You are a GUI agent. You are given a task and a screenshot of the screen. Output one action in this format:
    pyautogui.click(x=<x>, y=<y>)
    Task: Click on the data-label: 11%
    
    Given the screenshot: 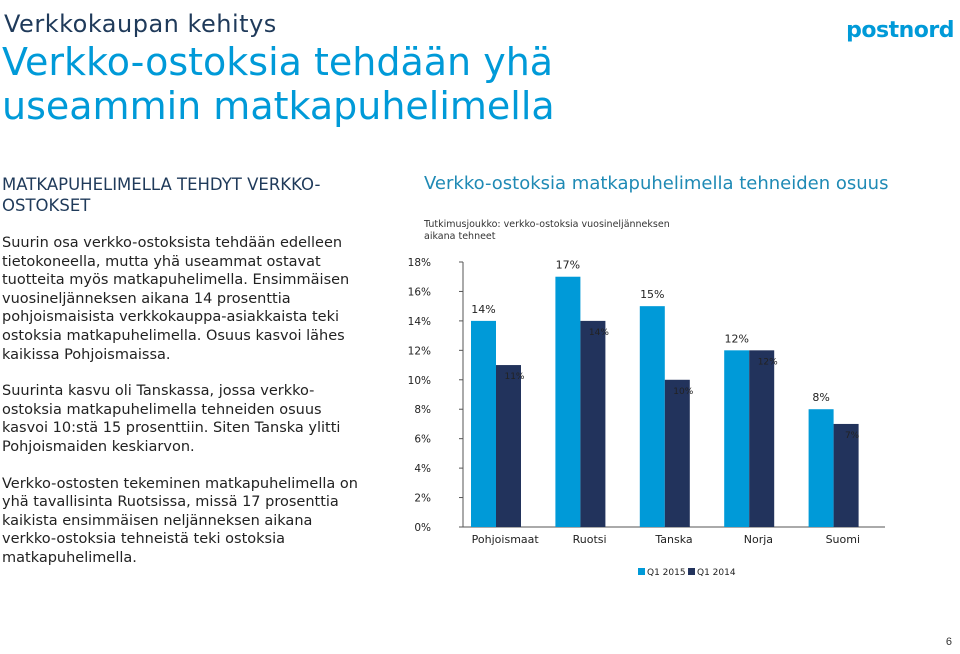 What is the action you would take?
    pyautogui.click(x=514, y=377)
    